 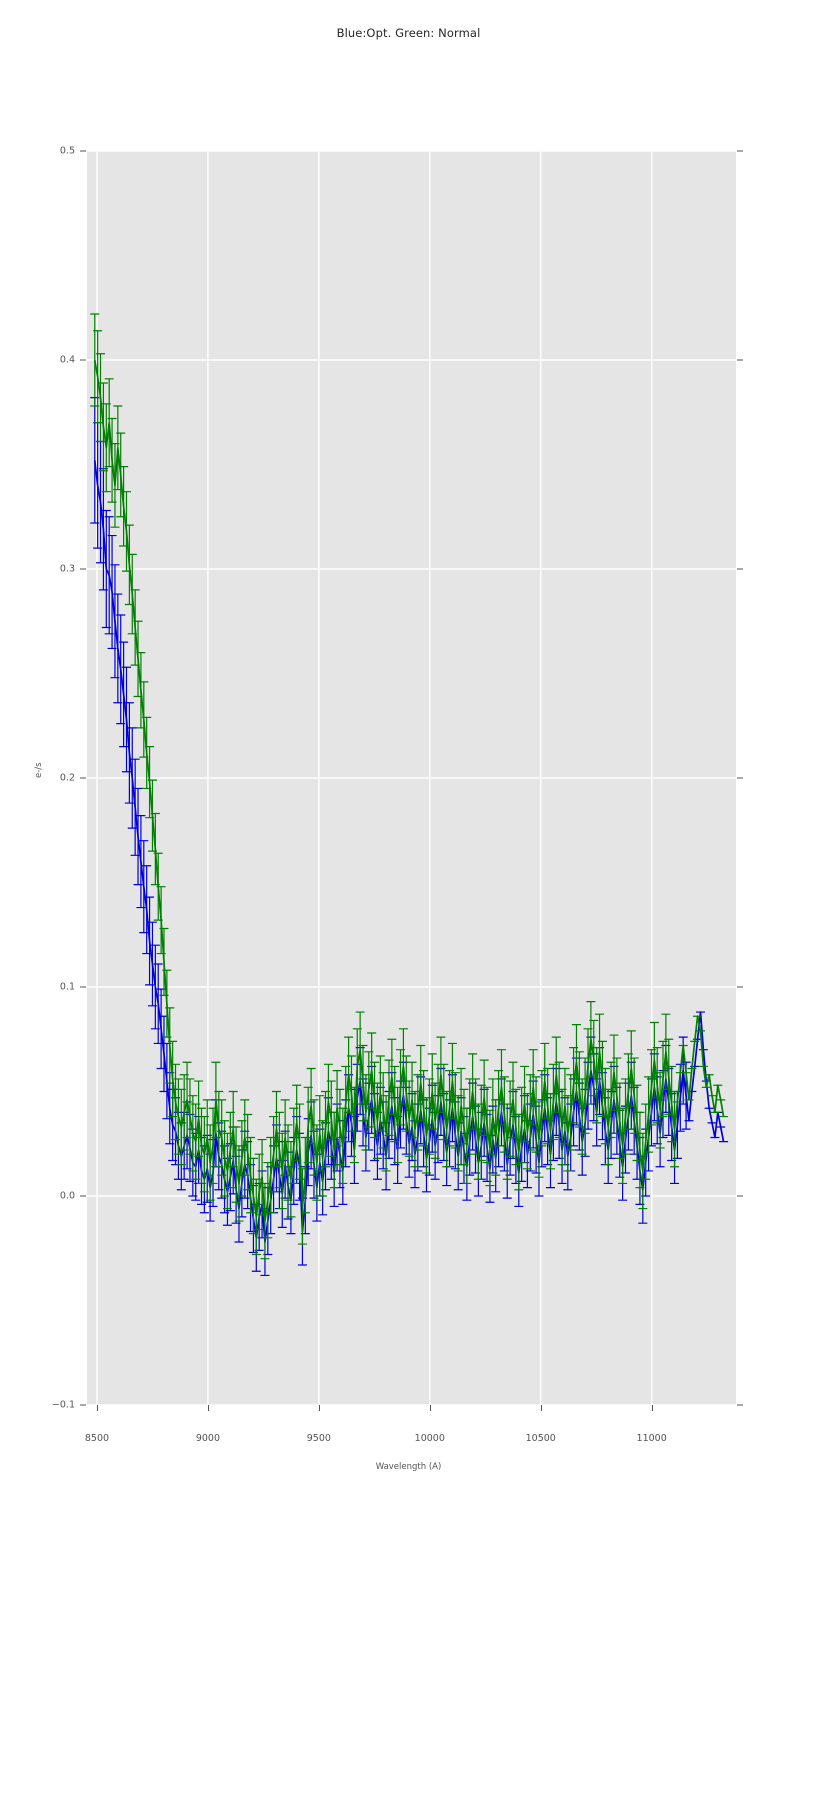 I want to click on x-axis-label: Wavelength (A), so click(x=408, y=1467).